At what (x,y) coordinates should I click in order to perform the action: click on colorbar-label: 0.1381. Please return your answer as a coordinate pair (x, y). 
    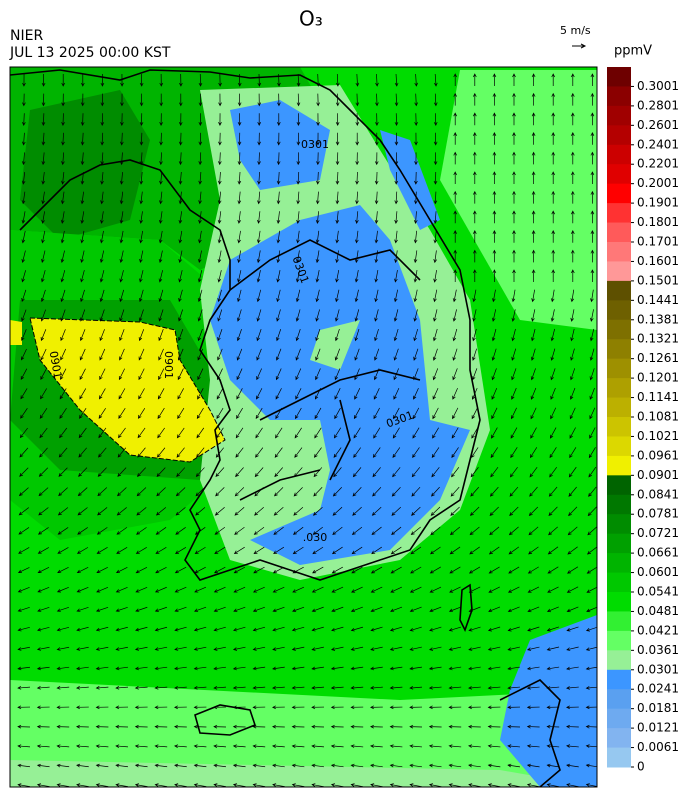
    Looking at the image, I should click on (658, 319).